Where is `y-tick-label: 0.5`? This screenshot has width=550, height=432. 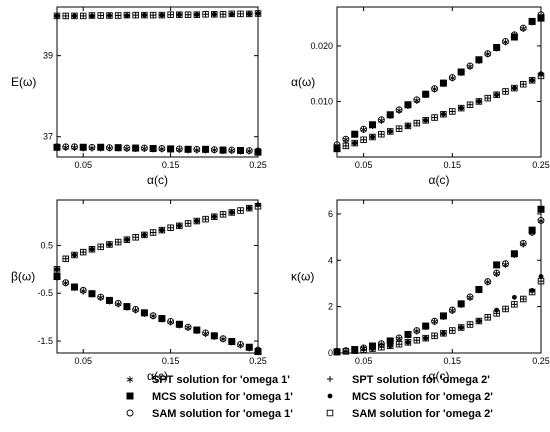 y-tick-label: 0.5 is located at coordinates (46, 245).